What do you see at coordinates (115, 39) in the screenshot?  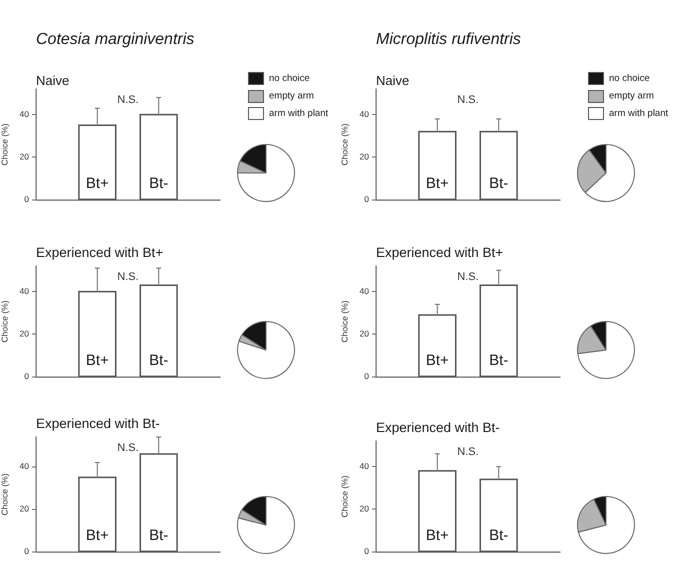 I see `chart-title: Cotesia marginiventris` at bounding box center [115, 39].